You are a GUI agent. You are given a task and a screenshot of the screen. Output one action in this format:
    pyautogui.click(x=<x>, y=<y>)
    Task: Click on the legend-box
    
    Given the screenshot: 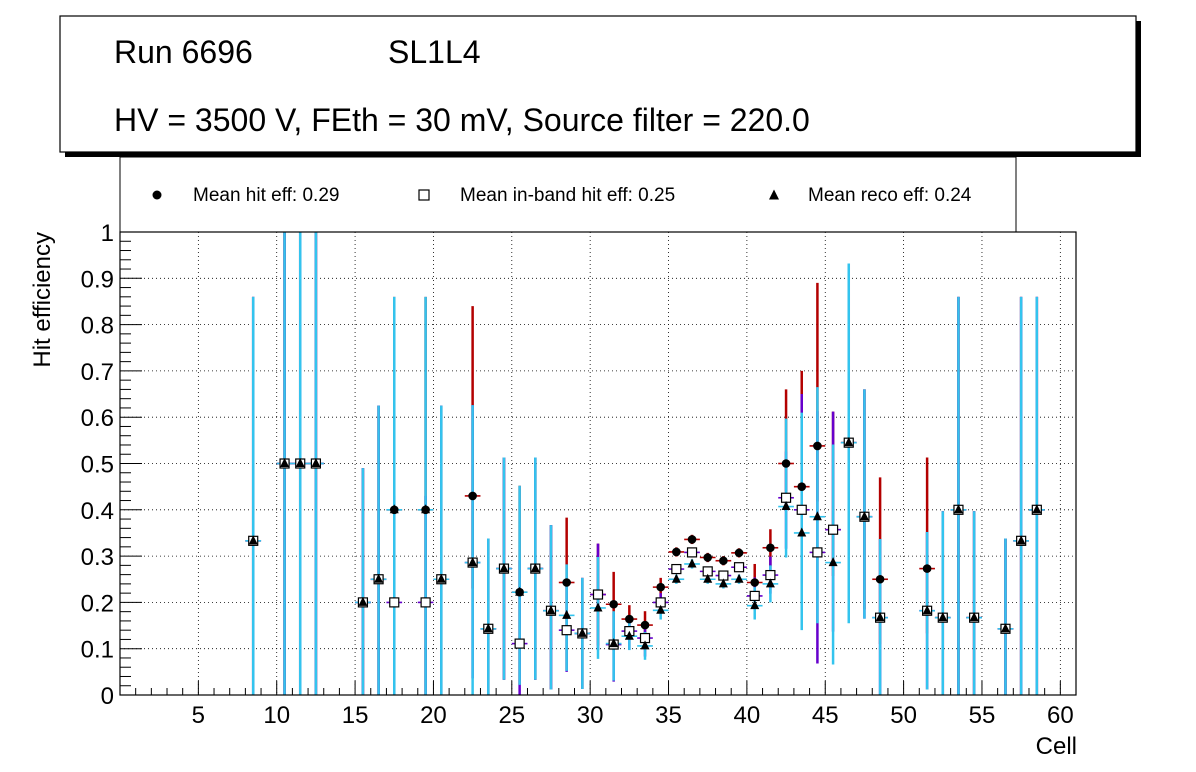 What is the action you would take?
    pyautogui.click(x=568, y=194)
    